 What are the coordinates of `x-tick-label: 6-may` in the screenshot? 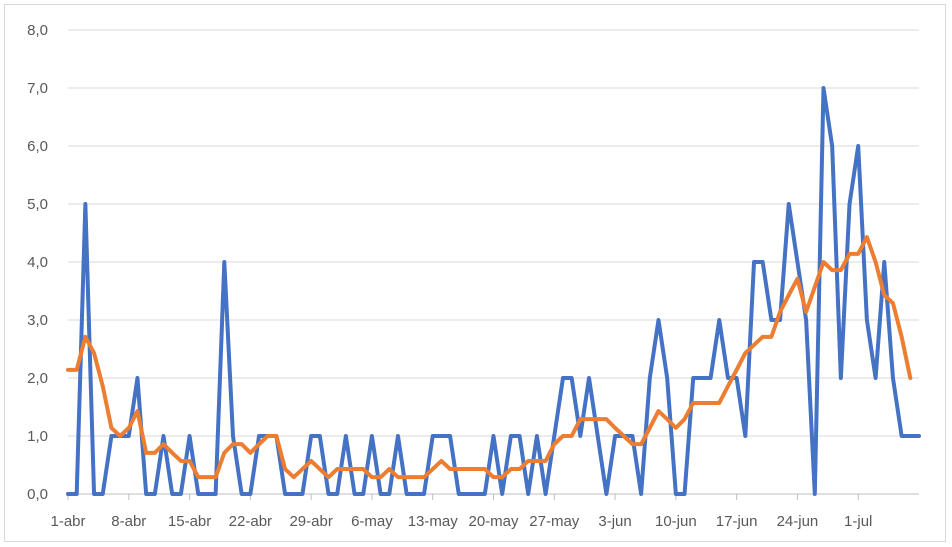 It's located at (372, 521).